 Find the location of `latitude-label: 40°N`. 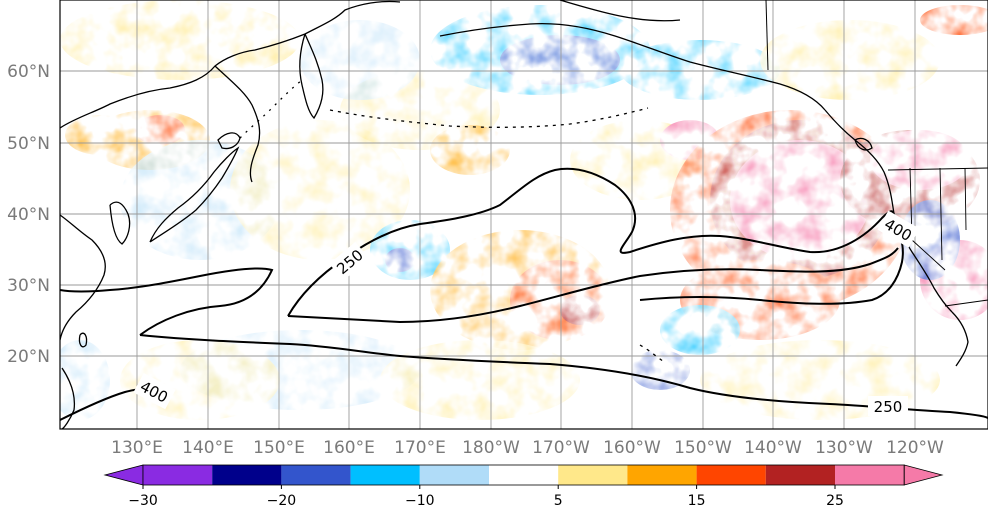

latitude-label: 40°N is located at coordinates (28, 215).